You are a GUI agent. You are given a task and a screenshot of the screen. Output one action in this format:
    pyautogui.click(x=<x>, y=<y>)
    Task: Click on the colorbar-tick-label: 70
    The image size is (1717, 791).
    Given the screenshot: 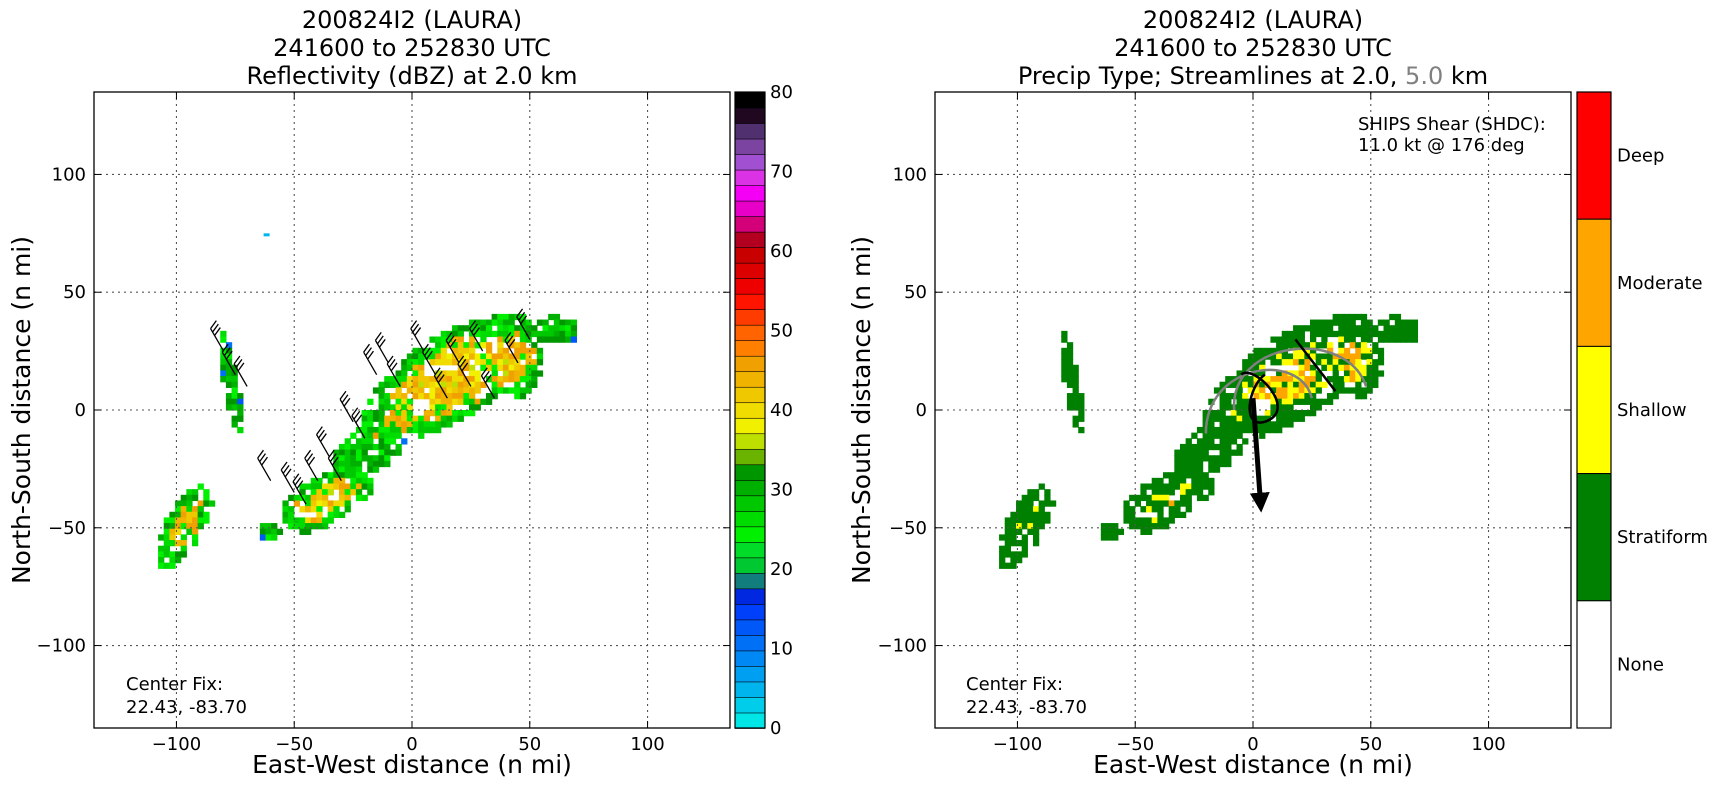 What is the action you would take?
    pyautogui.click(x=781, y=172)
    